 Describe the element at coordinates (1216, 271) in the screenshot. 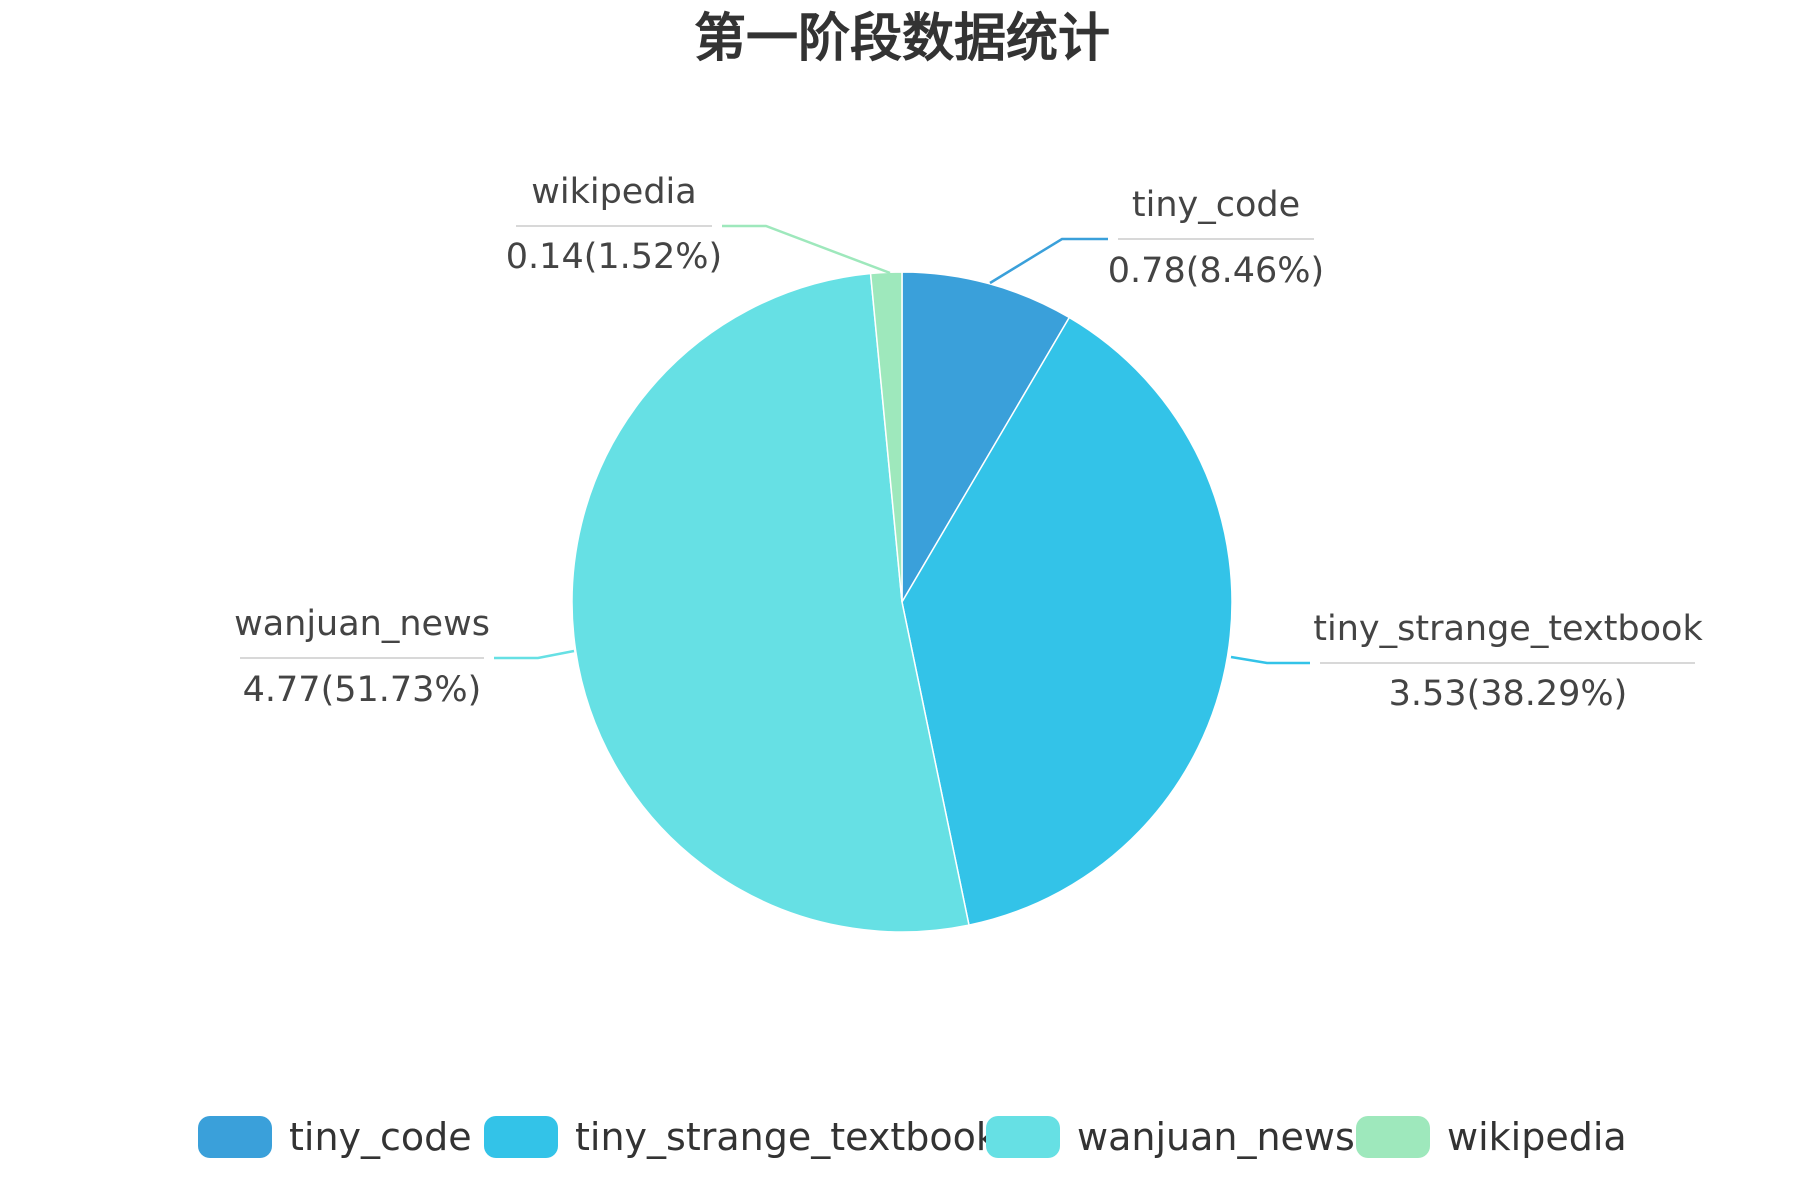

I see `slice-label-value: 0.78(8.46%)` at that location.